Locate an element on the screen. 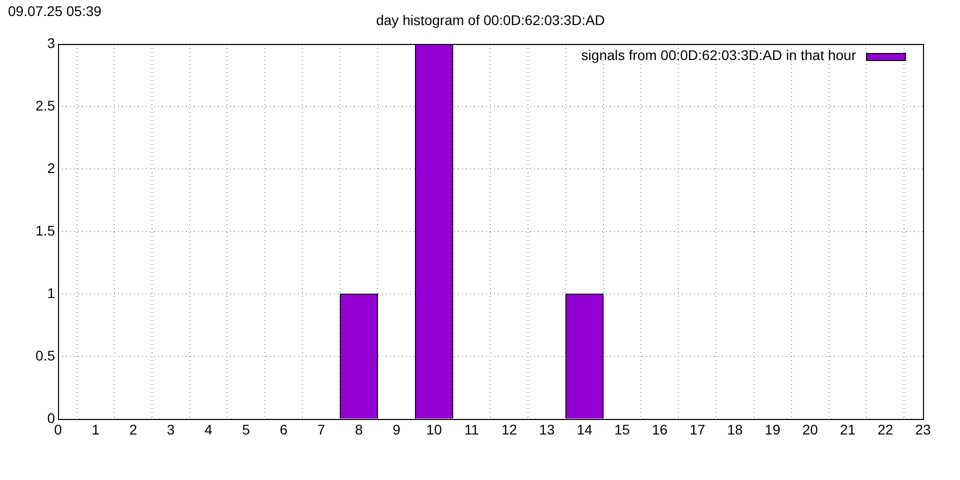 Image resolution: width=960 pixels, height=480 pixels. x-tick-label: 12 is located at coordinates (510, 429).